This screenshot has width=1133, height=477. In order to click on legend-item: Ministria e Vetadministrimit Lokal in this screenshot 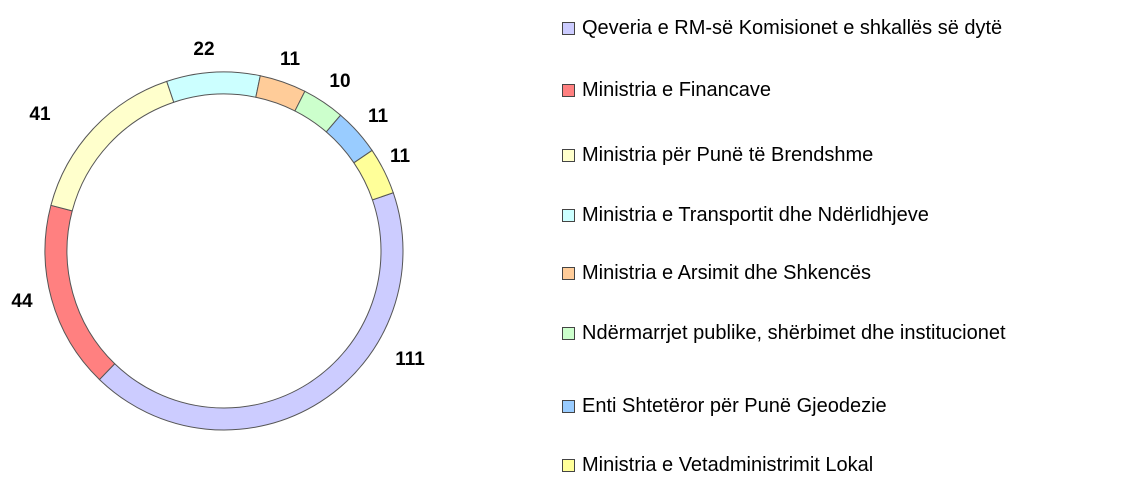, I will do `click(836, 465)`.